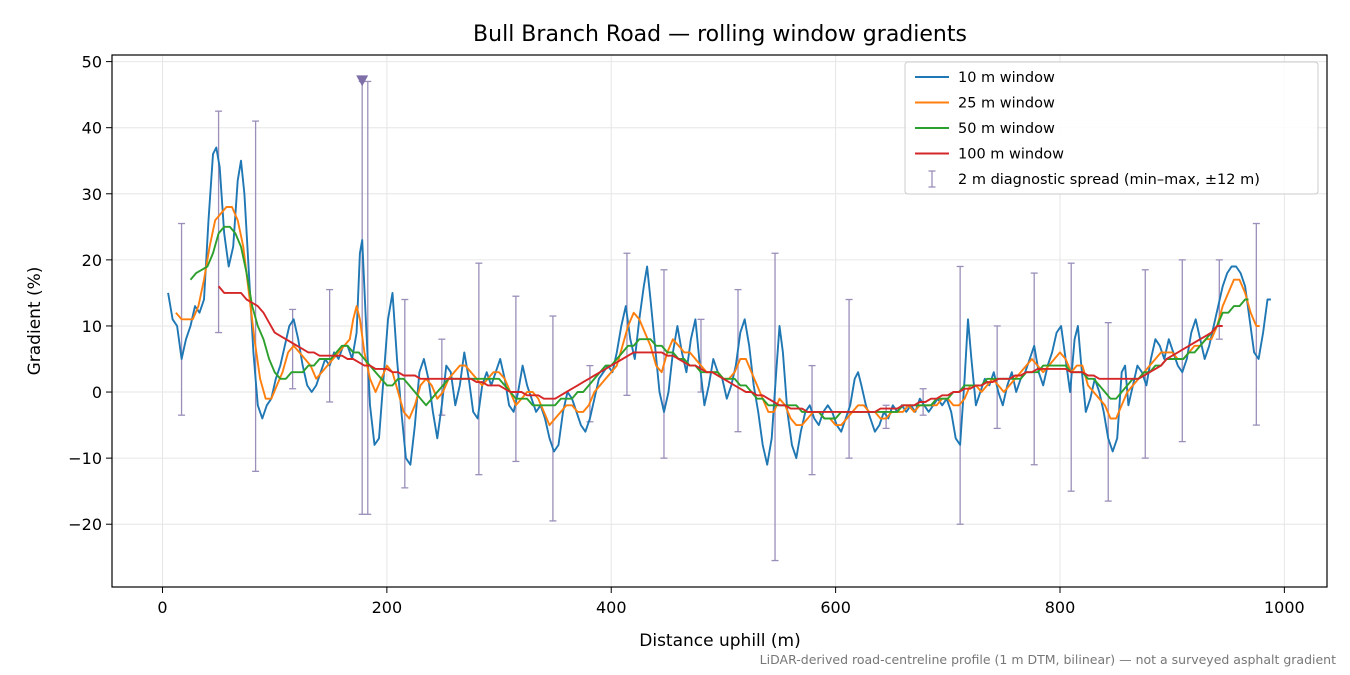  What do you see at coordinates (92, 128) in the screenshot?
I see `y-tick-label: 40` at bounding box center [92, 128].